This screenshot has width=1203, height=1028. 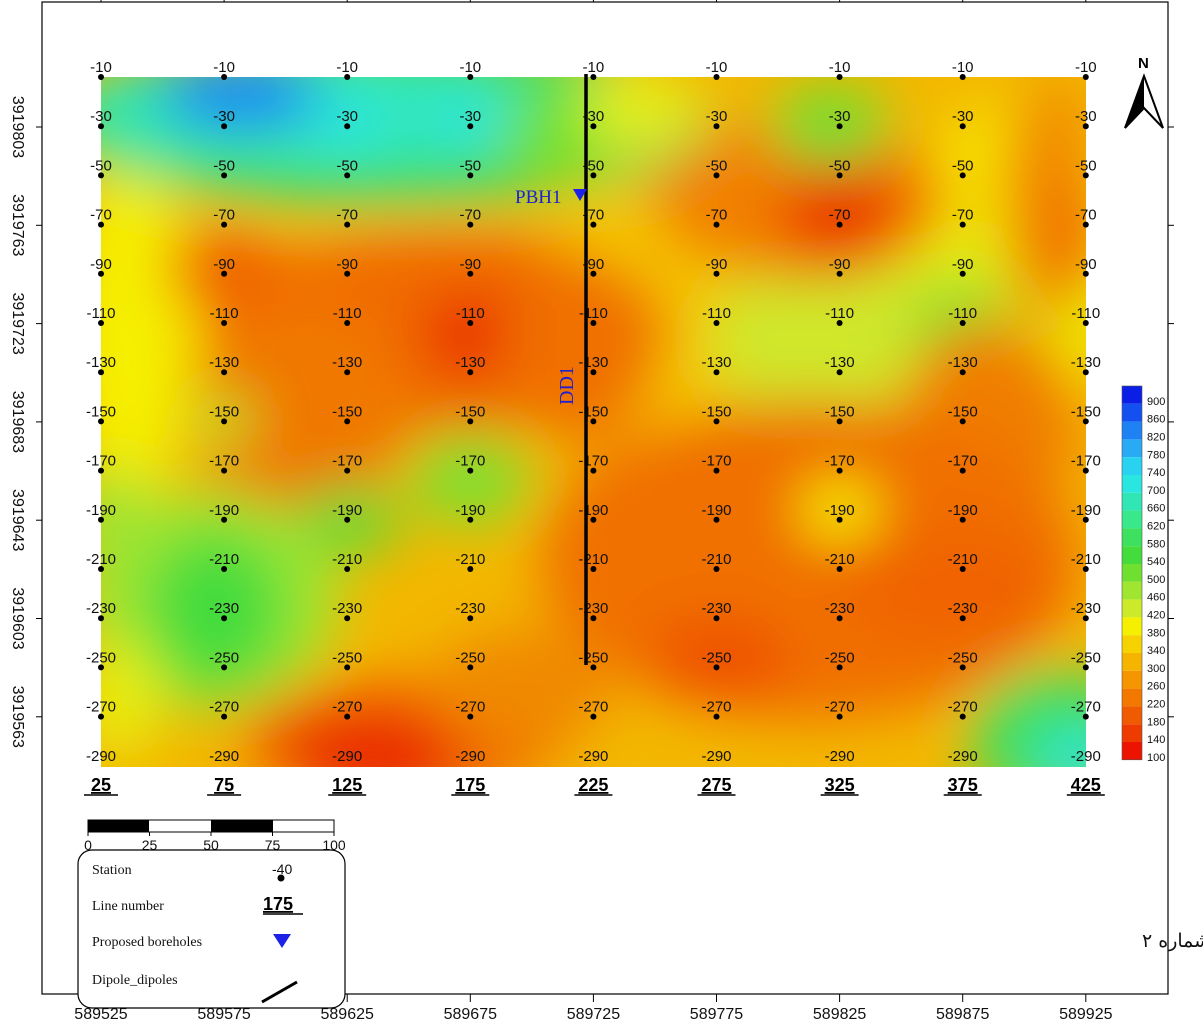 I want to click on colorbar-value: 460, so click(x=1156, y=598).